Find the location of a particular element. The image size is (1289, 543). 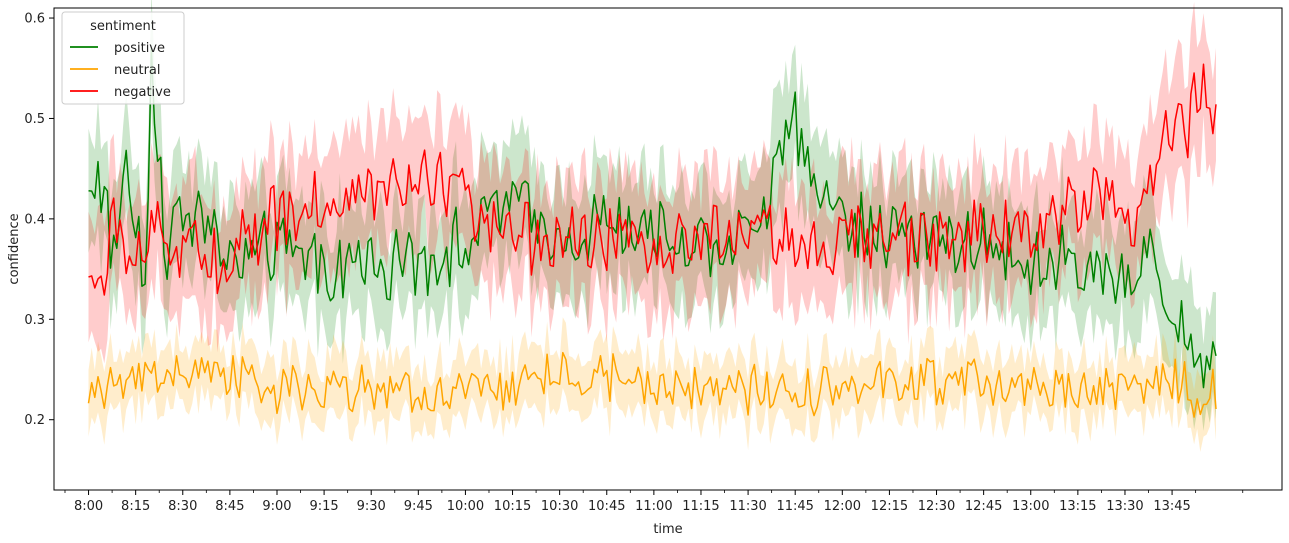

x-tick-label: 9:15 is located at coordinates (323, 506).